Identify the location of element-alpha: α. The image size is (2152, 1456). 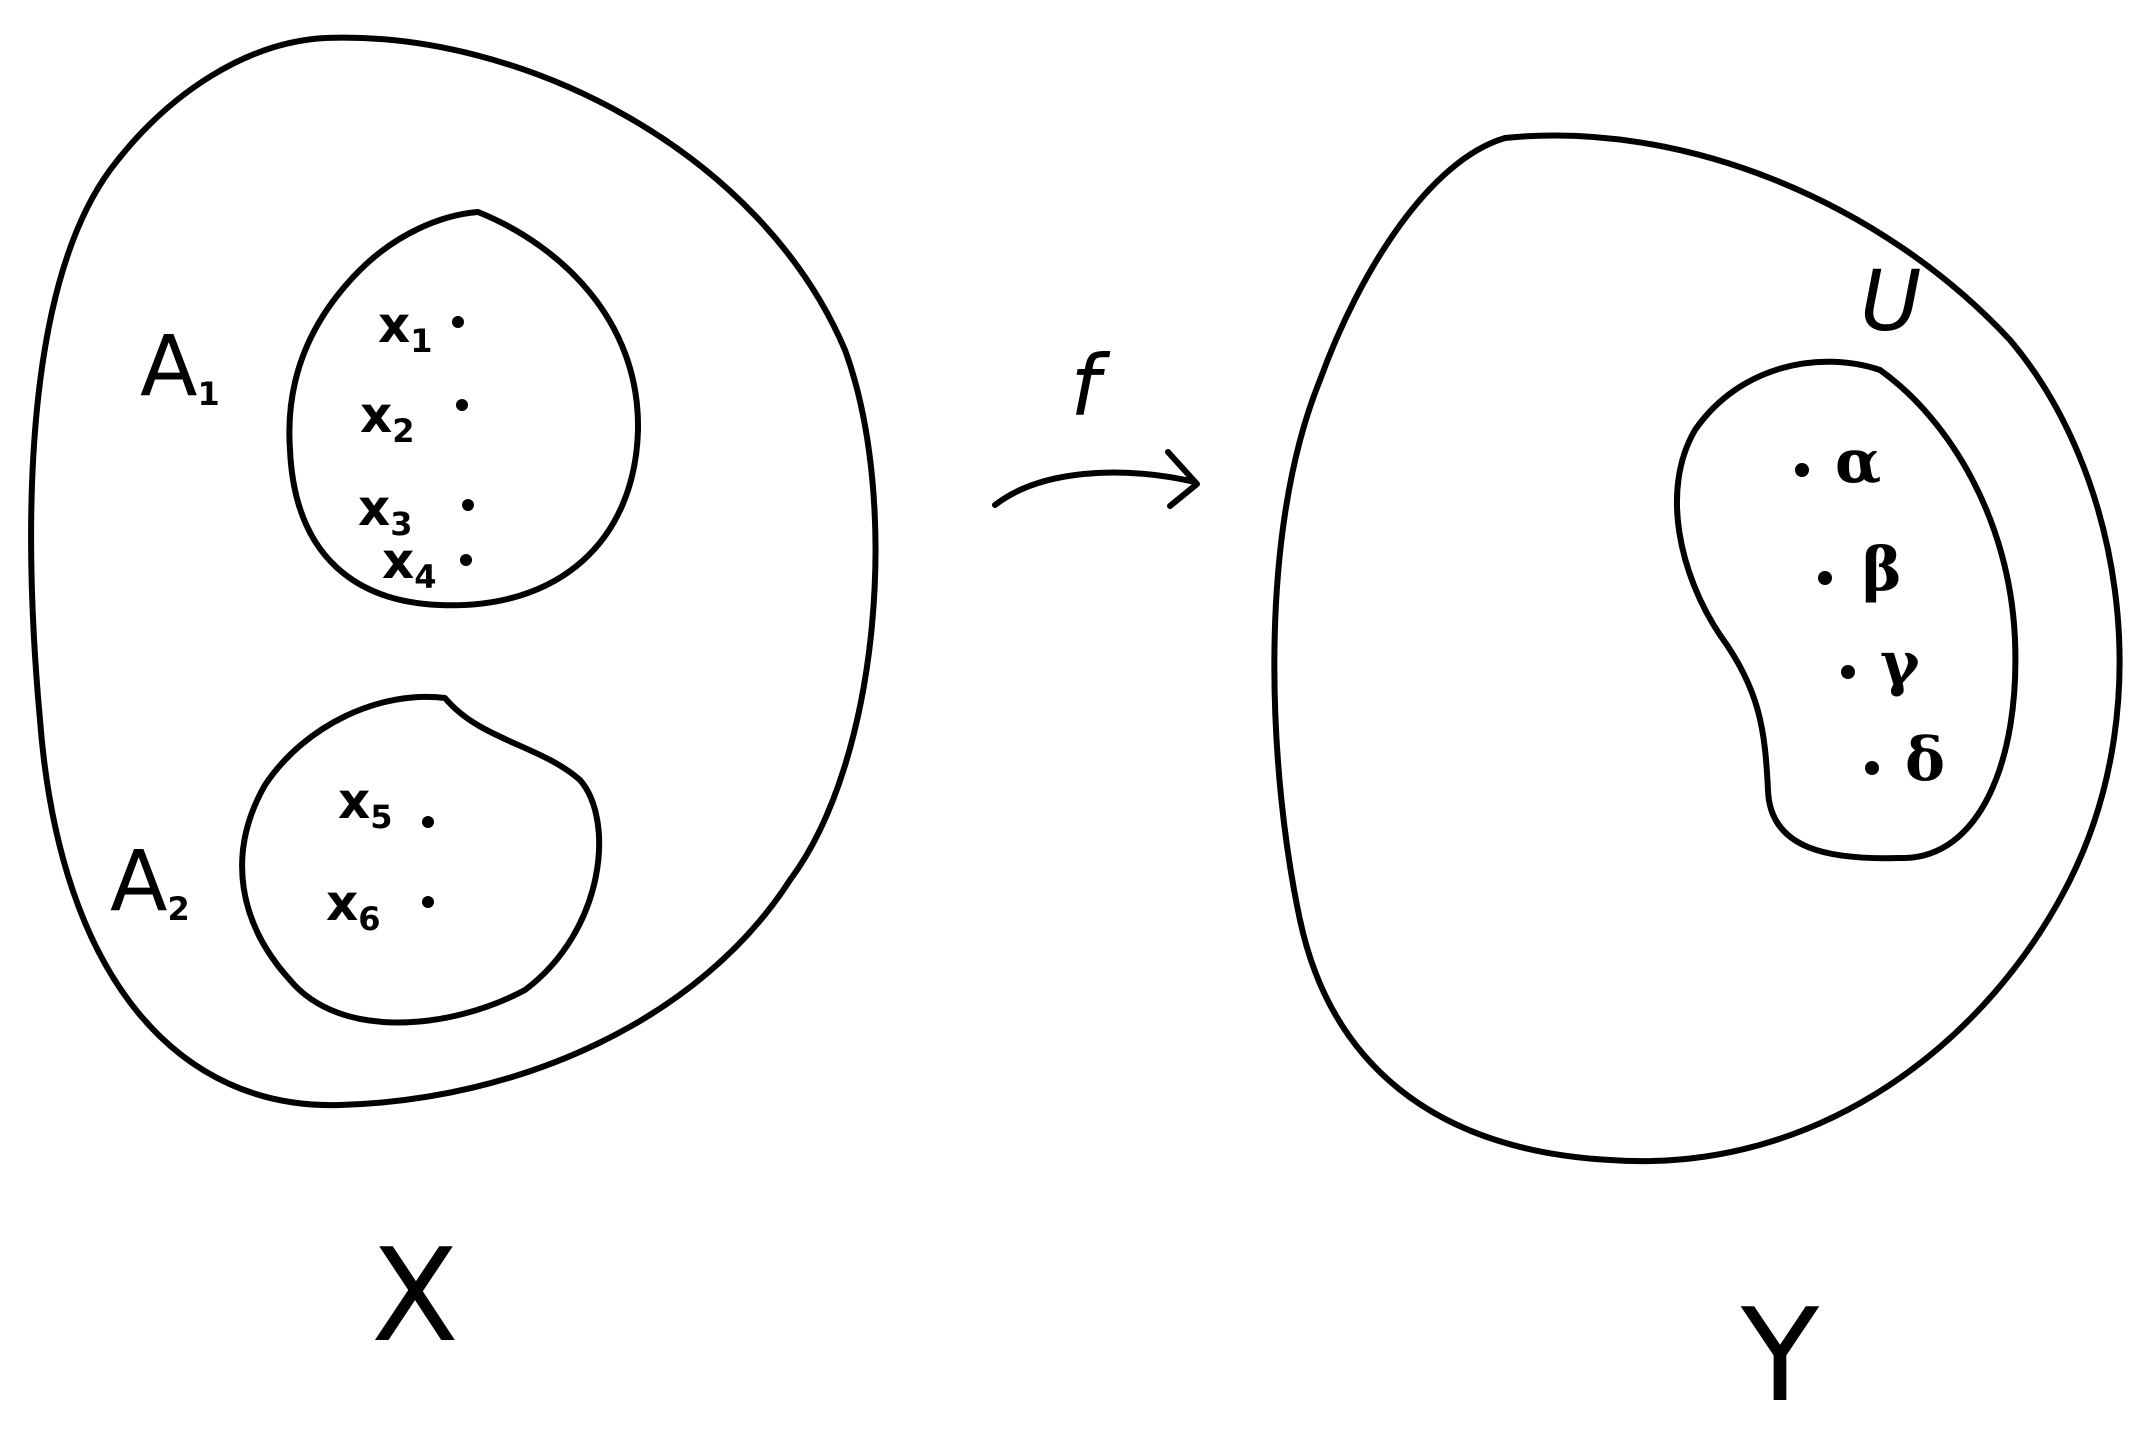
(1838, 462).